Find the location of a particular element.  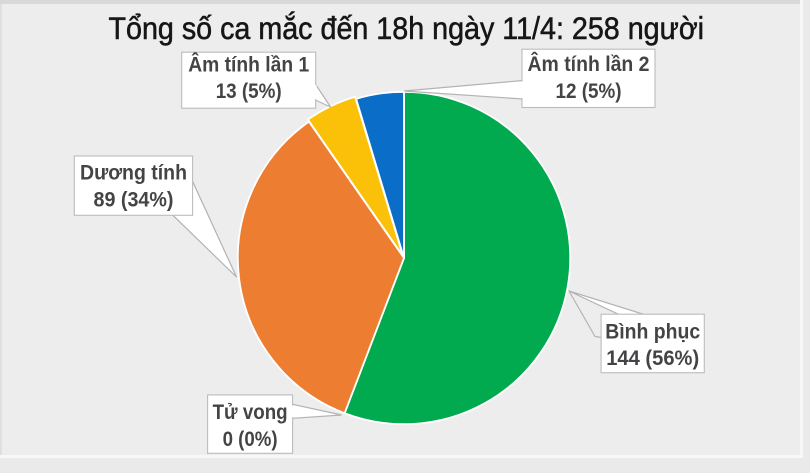

svg-text: 12 (5%) is located at coordinates (589, 91).